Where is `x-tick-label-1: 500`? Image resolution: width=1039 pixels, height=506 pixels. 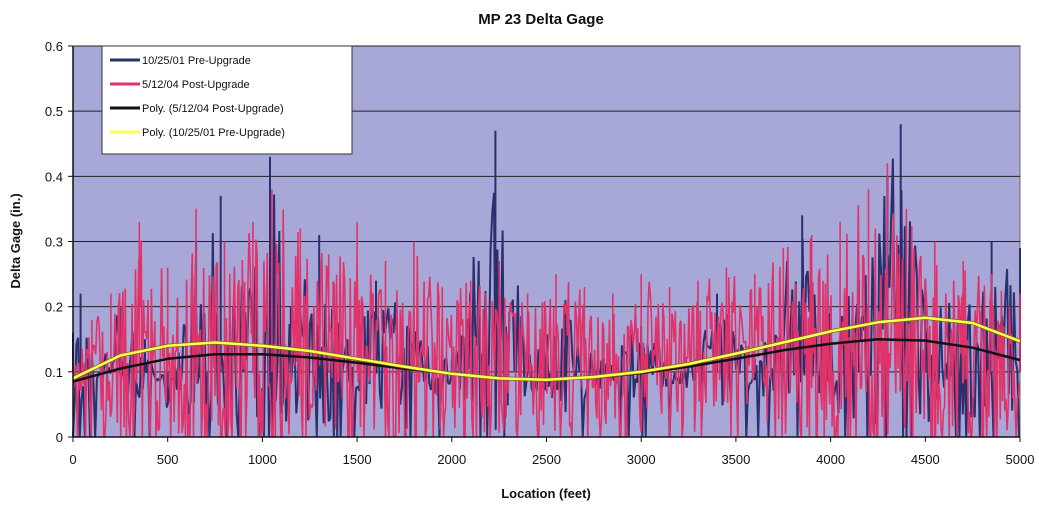
x-tick-label-1: 500 is located at coordinates (168, 459).